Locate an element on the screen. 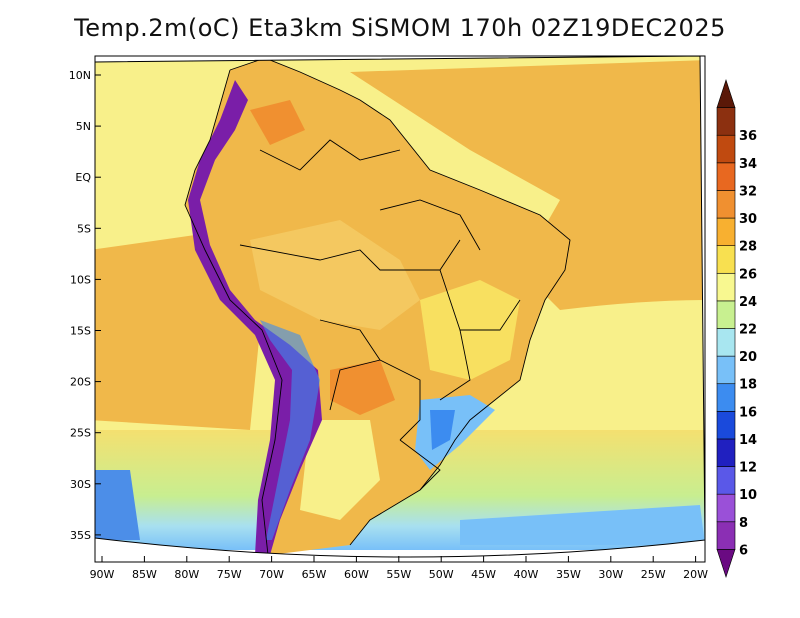 The width and height of the screenshot is (800, 618). chaco-hot-spot is located at coordinates (362, 387).